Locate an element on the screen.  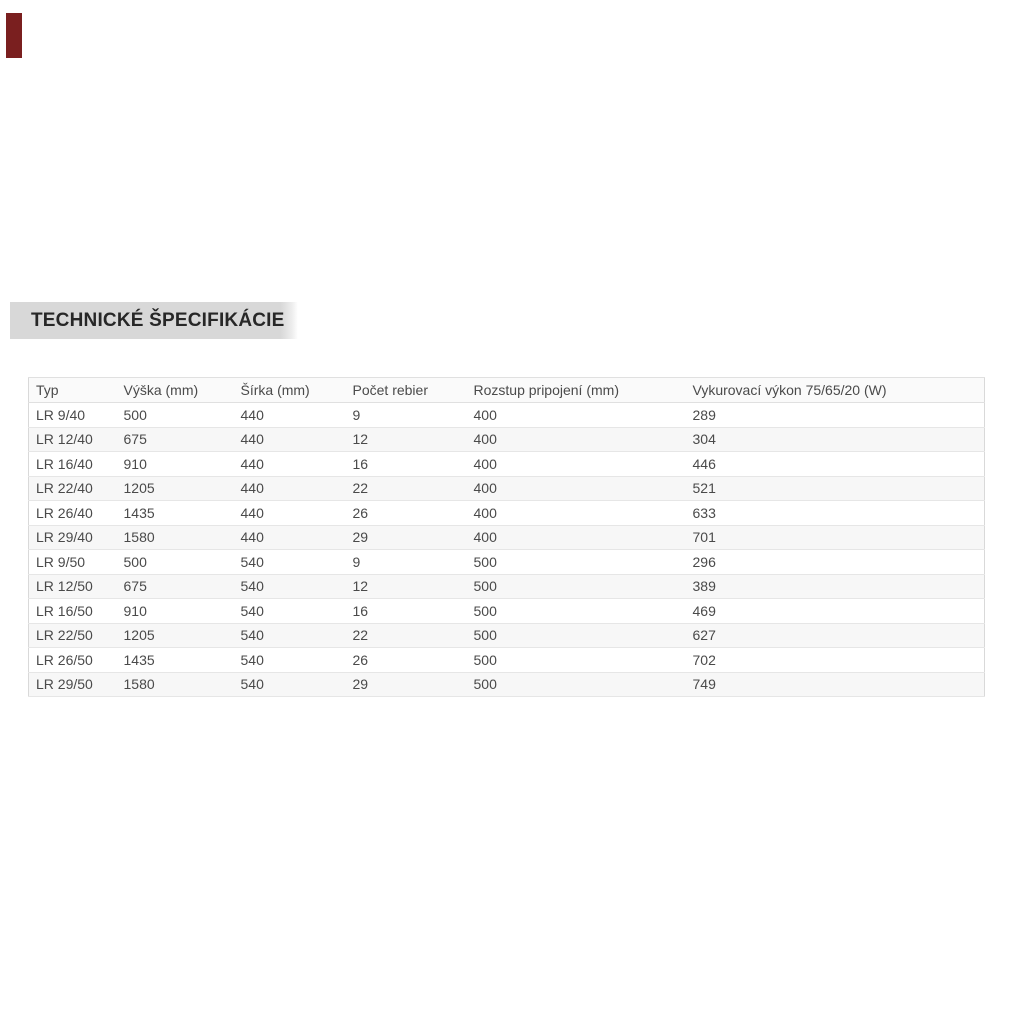
table-cell: 749 is located at coordinates (835, 684).